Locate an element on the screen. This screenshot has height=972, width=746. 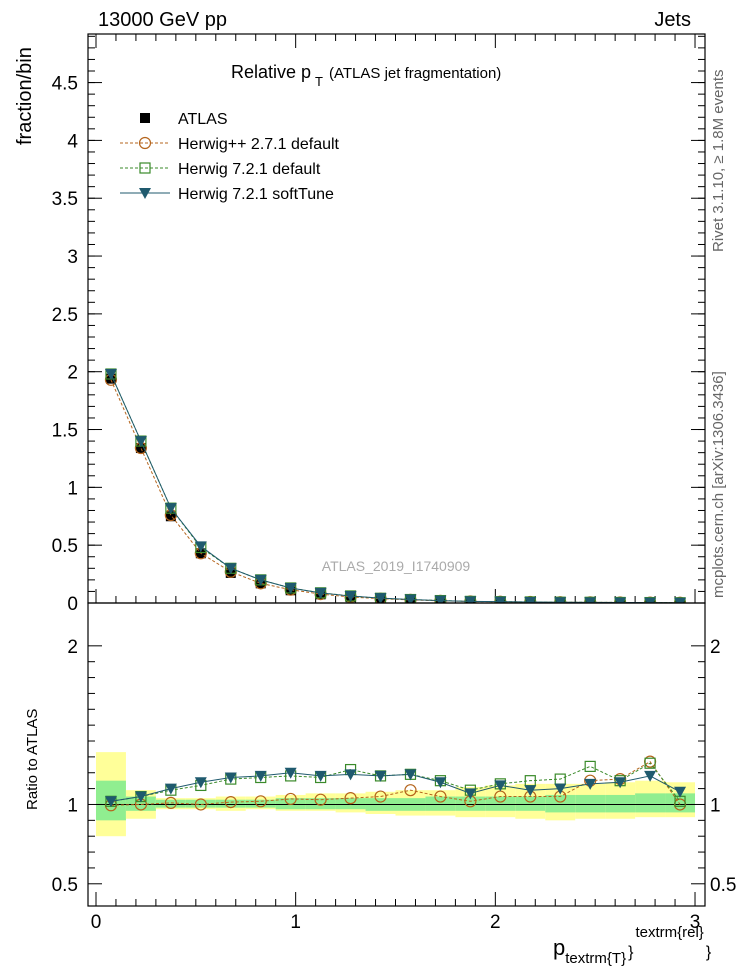
main-title: Relative p T (ATLAS jet fragmentation) is located at coordinates (366, 75).